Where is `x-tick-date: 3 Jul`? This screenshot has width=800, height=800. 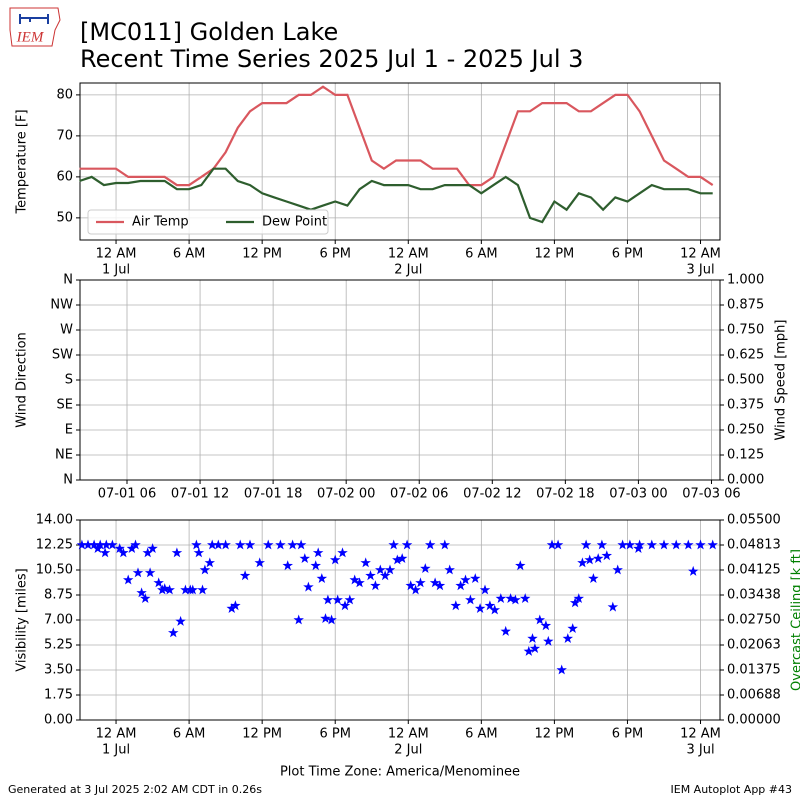
x-tick-date: 3 Jul is located at coordinates (700, 270).